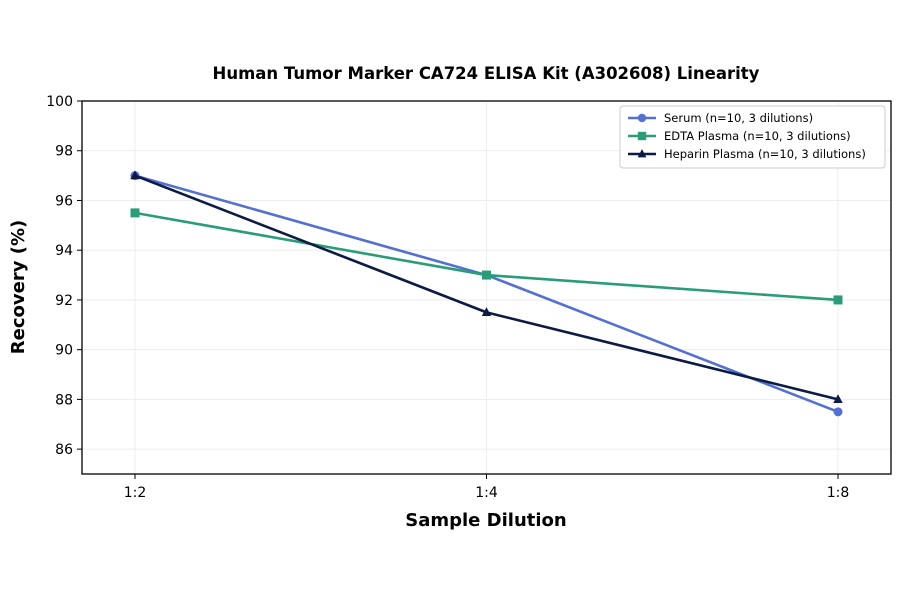  What do you see at coordinates (64, 450) in the screenshot?
I see `y-tick-label: 86` at bounding box center [64, 450].